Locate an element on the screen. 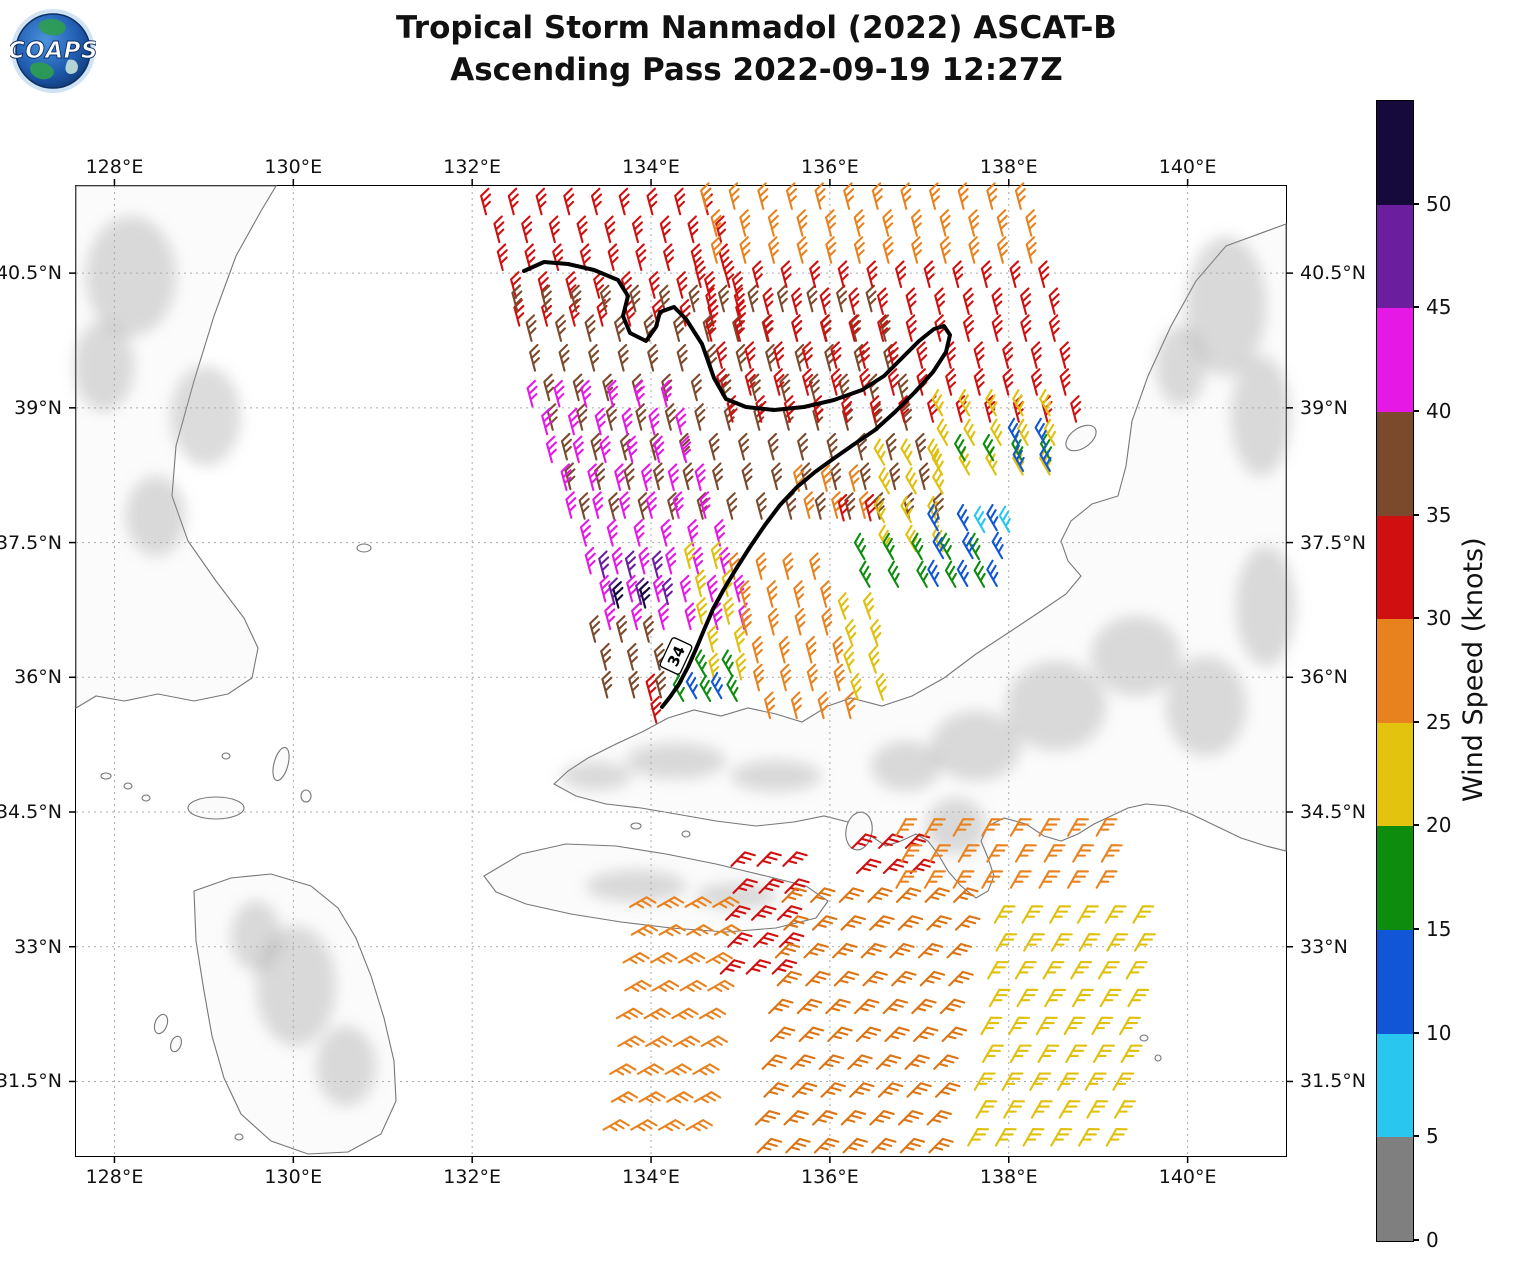  colorbar-title: Wind Speed (knots) is located at coordinates (1473, 670).